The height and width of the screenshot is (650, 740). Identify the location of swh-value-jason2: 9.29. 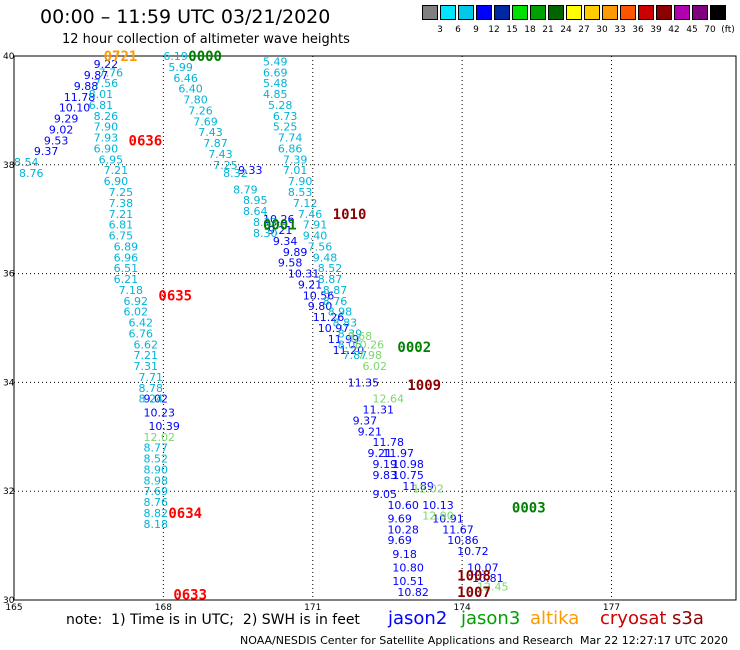
(66, 119).